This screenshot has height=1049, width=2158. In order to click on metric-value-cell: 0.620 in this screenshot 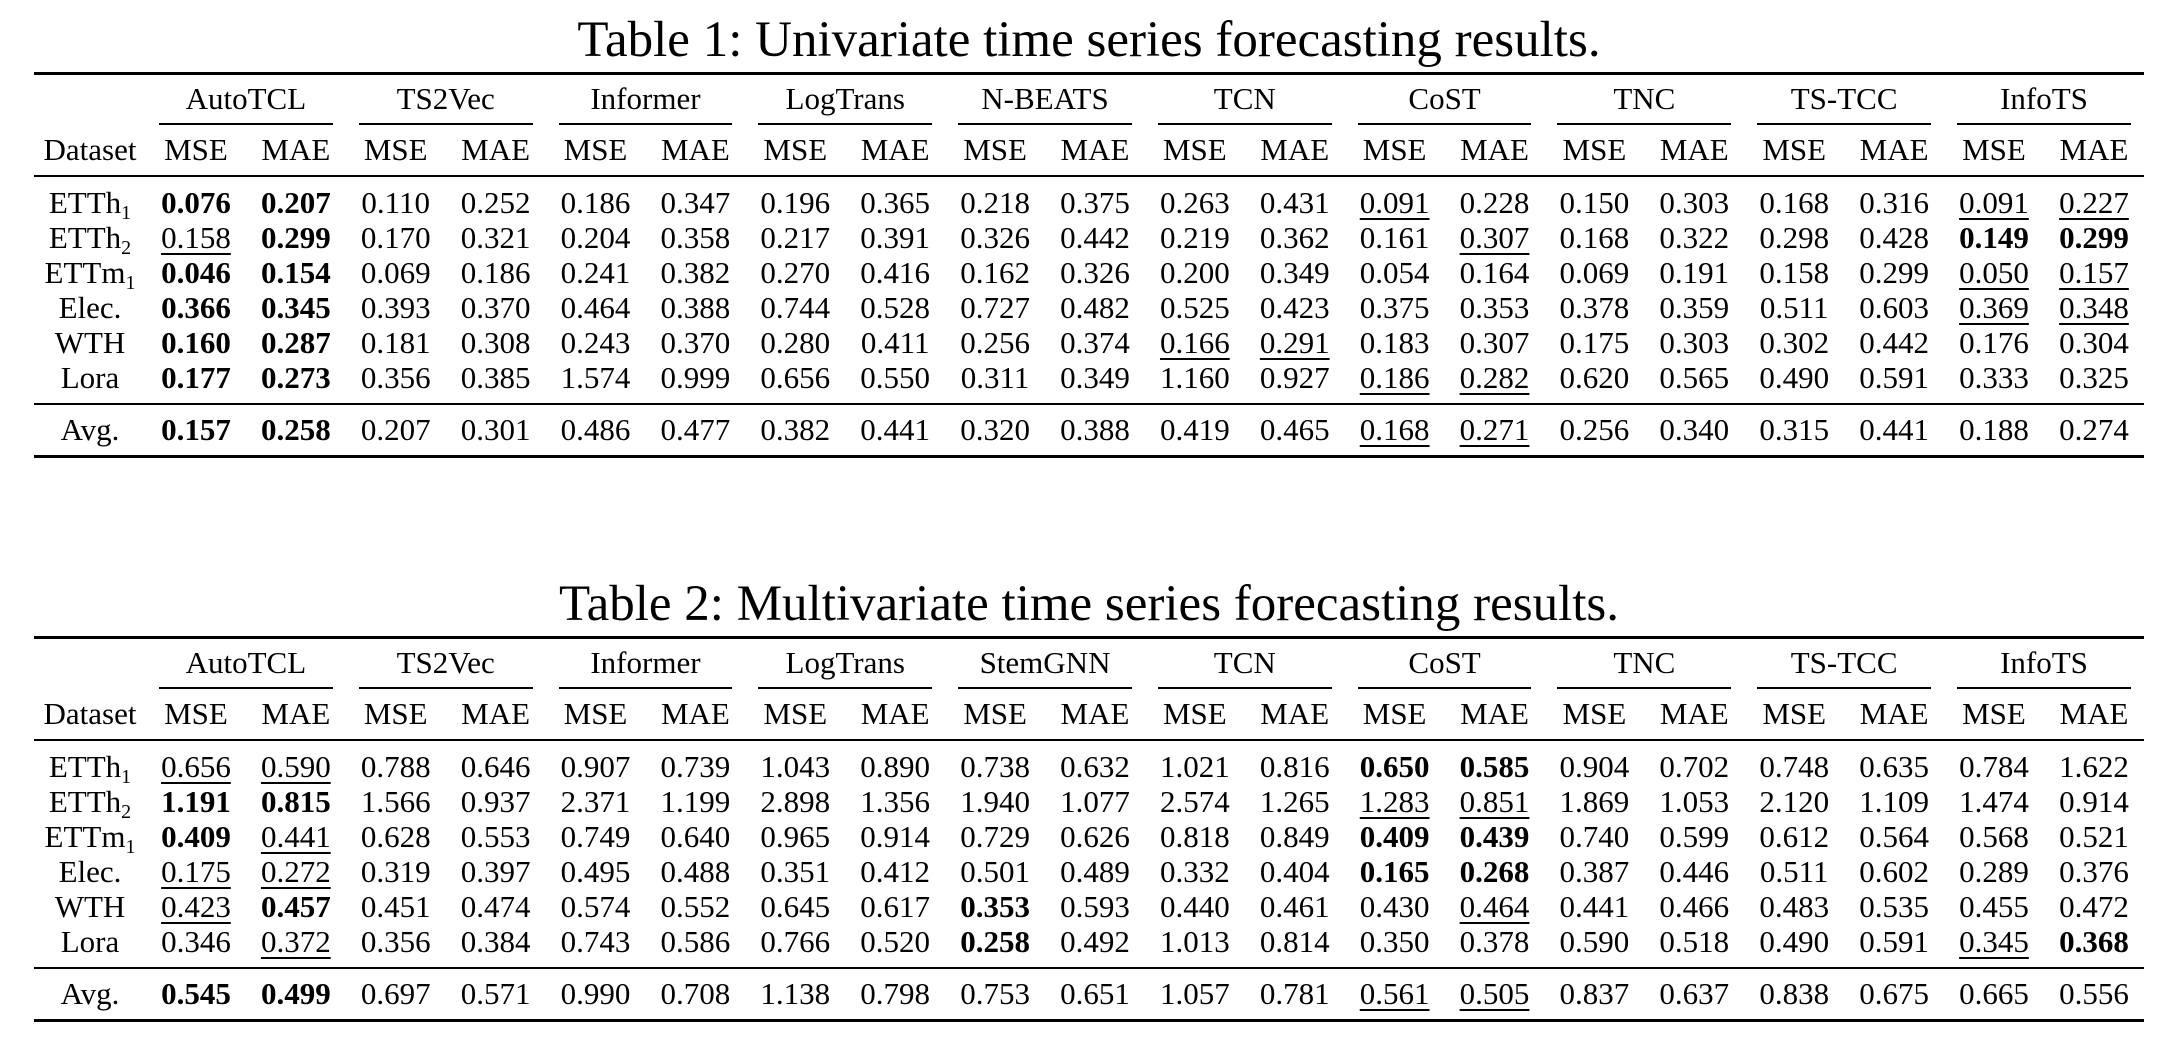, I will do `click(1594, 382)`.